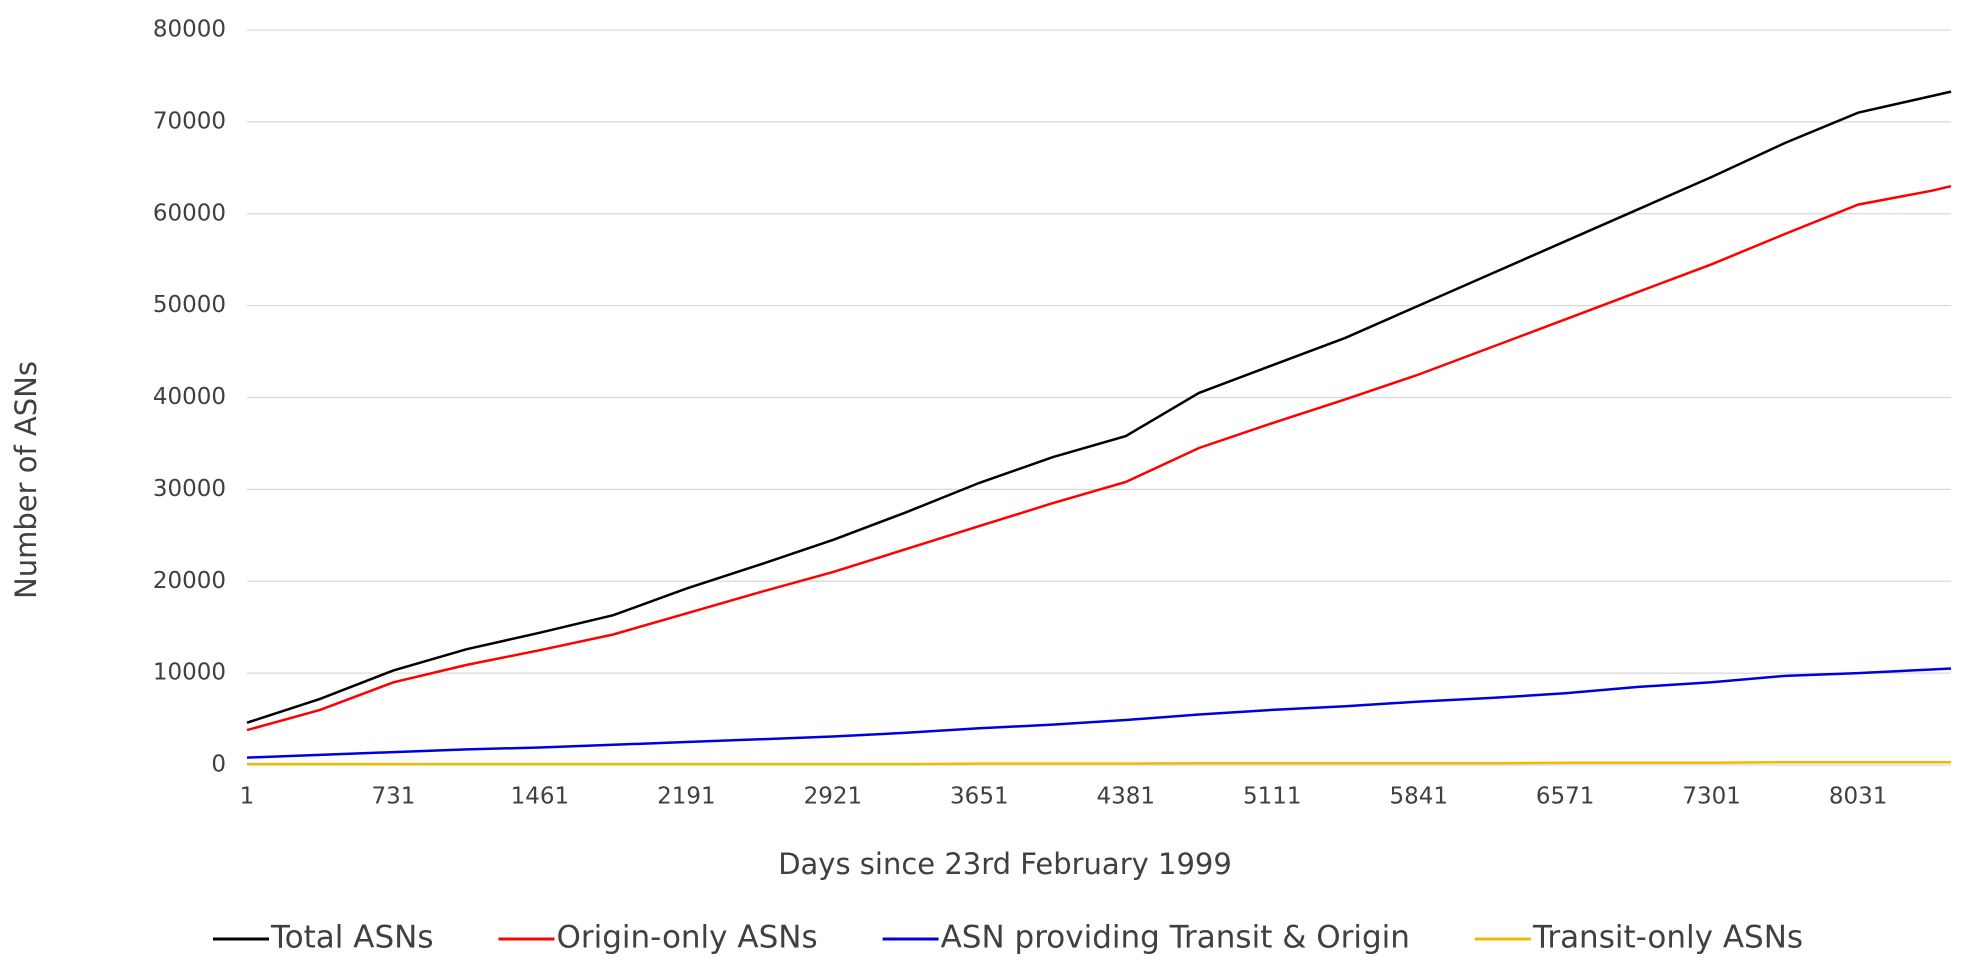  I want to click on x-tick-label: 1461, so click(540, 797).